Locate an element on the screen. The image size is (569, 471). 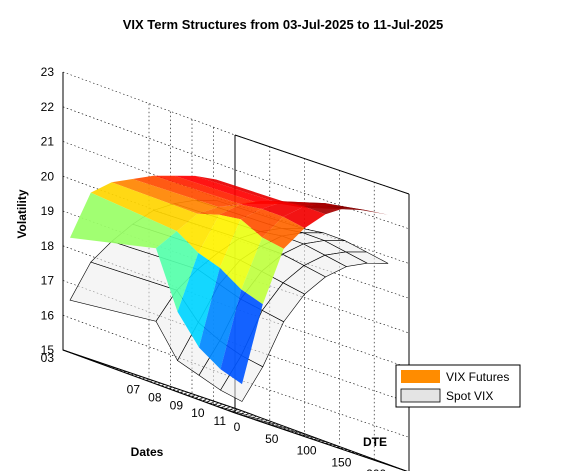
y-tick-label: 10 is located at coordinates (198, 413).